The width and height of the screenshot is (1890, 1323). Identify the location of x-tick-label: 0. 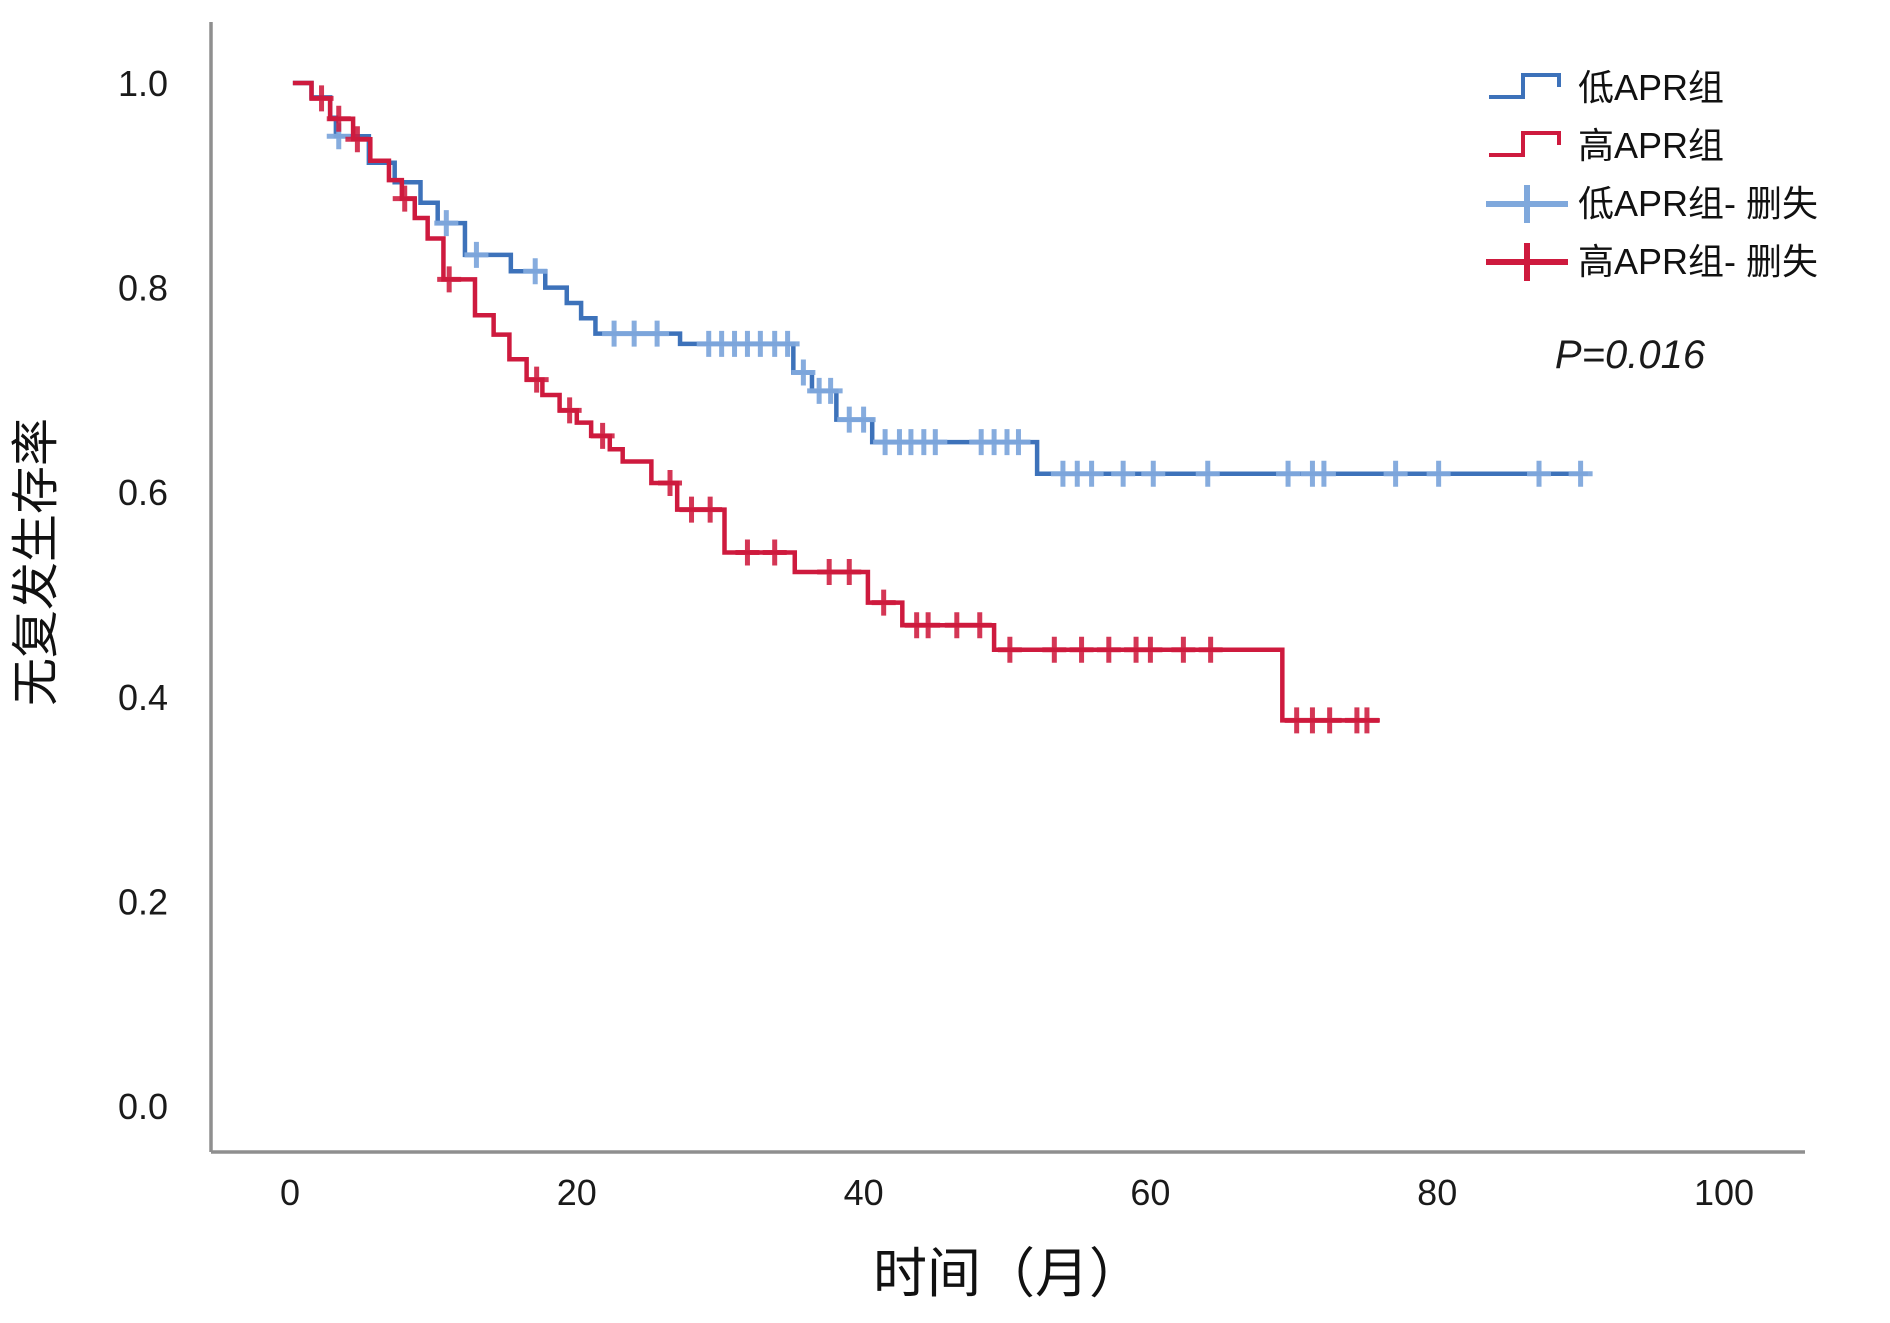
(290, 1192).